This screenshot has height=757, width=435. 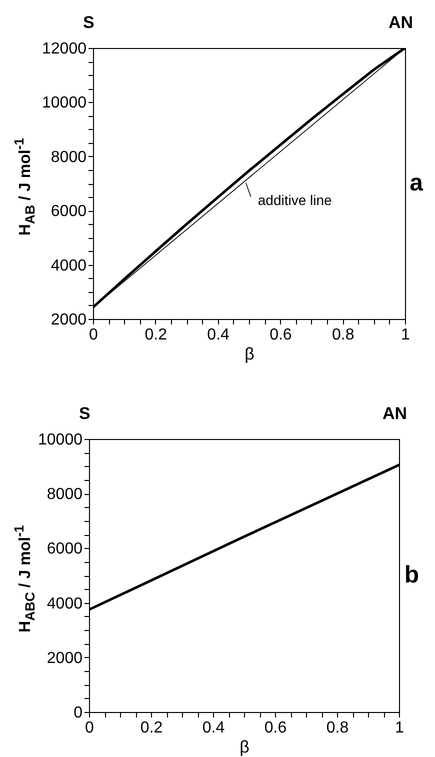 What do you see at coordinates (93, 335) in the screenshot?
I see `x-tick-label: 0` at bounding box center [93, 335].